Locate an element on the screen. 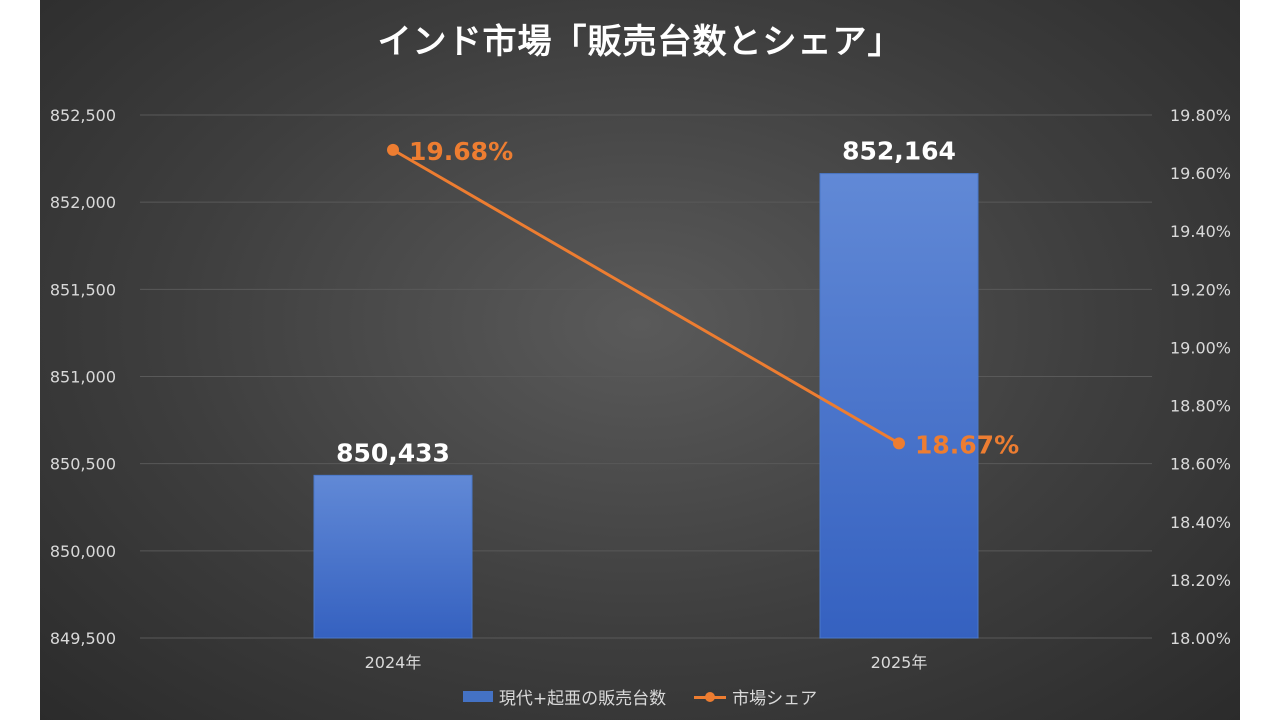 The height and width of the screenshot is (720, 1280). y-right-tick-label: 19.00% is located at coordinates (1200, 347).